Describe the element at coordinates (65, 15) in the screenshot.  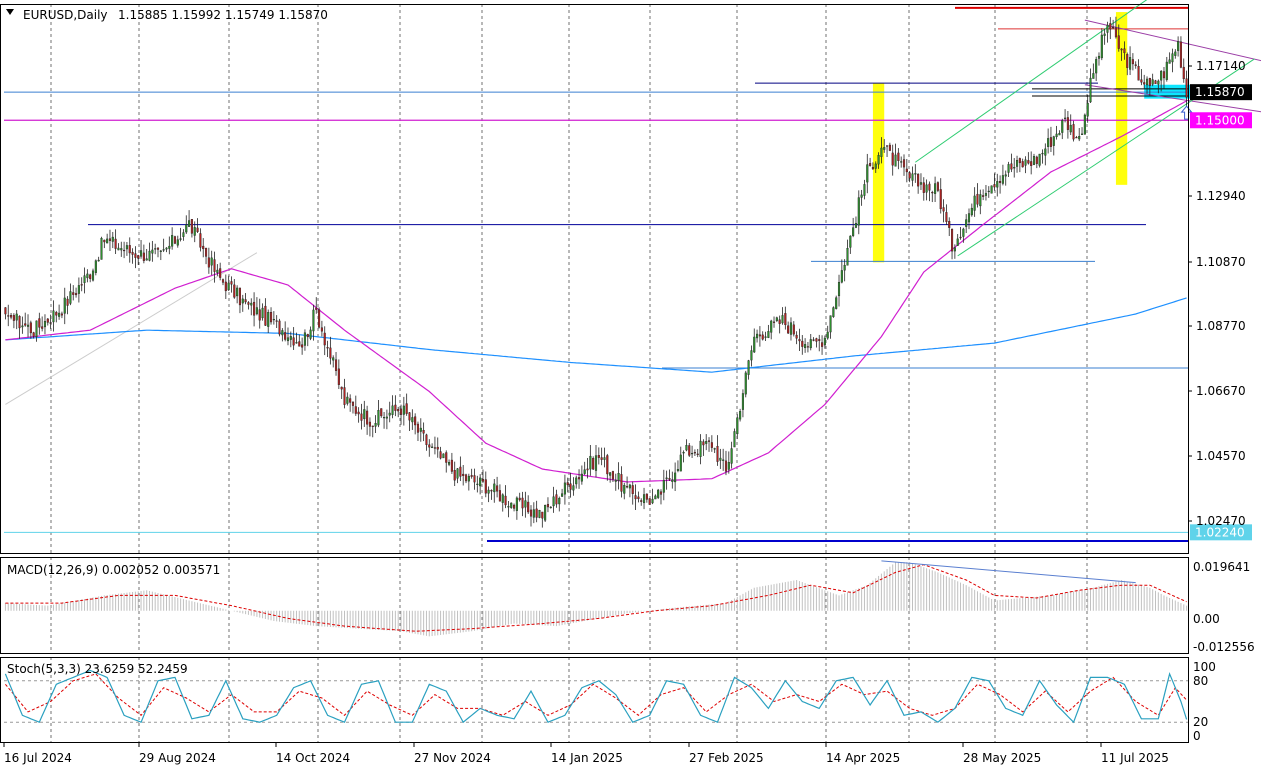
I see `symbol-label: EURUSD,Daily` at that location.